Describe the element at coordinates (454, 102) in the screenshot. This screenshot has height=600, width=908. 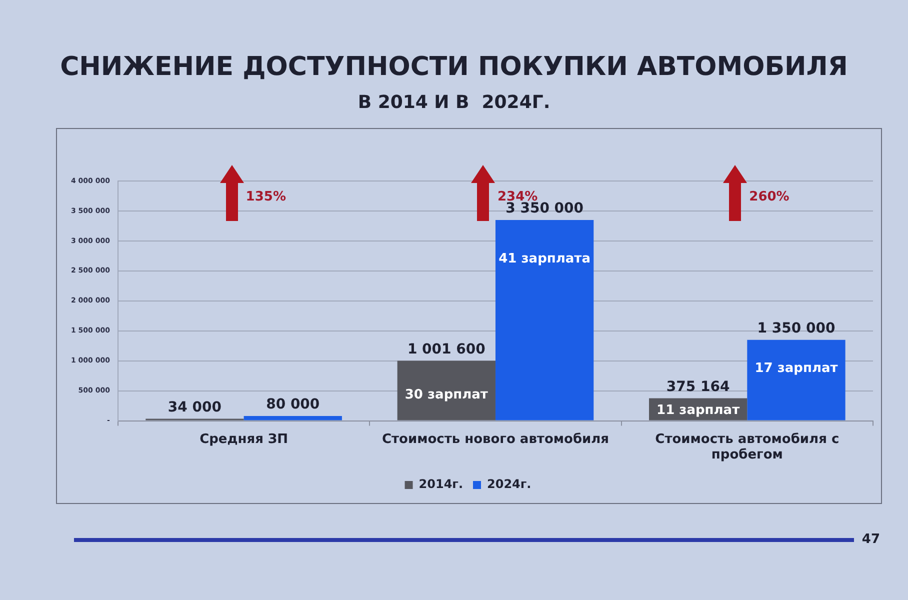
I see `chart-subtitle: В 2014 И В 2024Г.` at that location.